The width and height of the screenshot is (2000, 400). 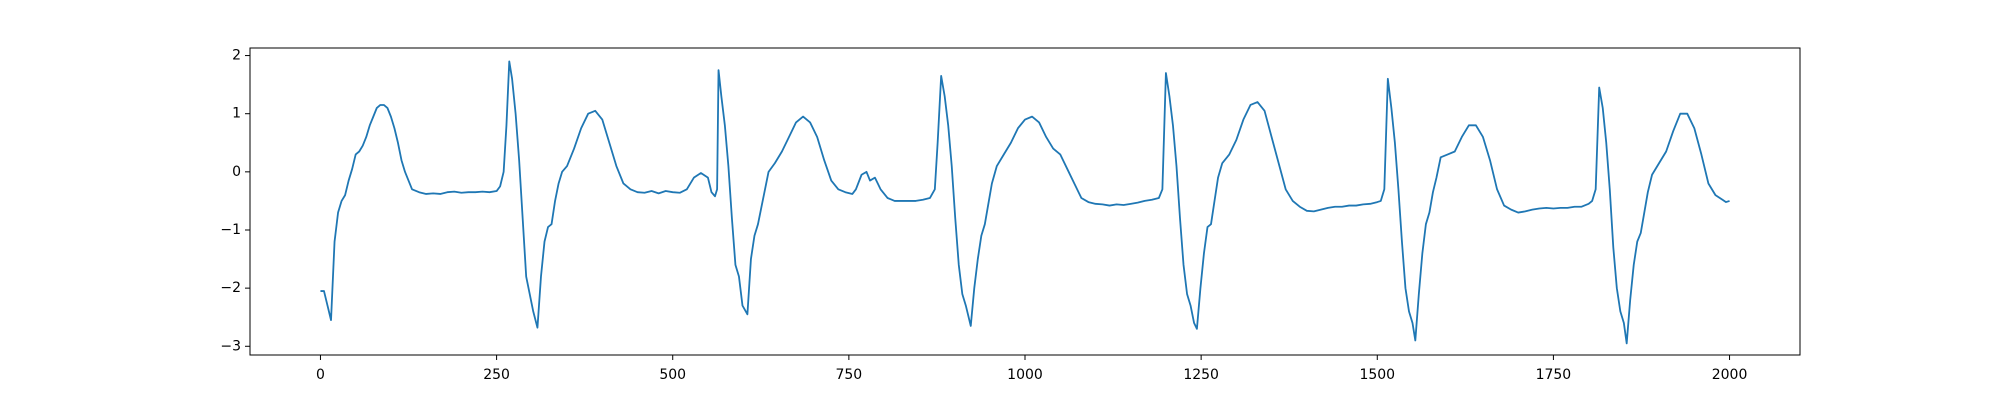 What do you see at coordinates (1554, 375) in the screenshot?
I see `x-tick-label: 1750` at bounding box center [1554, 375].